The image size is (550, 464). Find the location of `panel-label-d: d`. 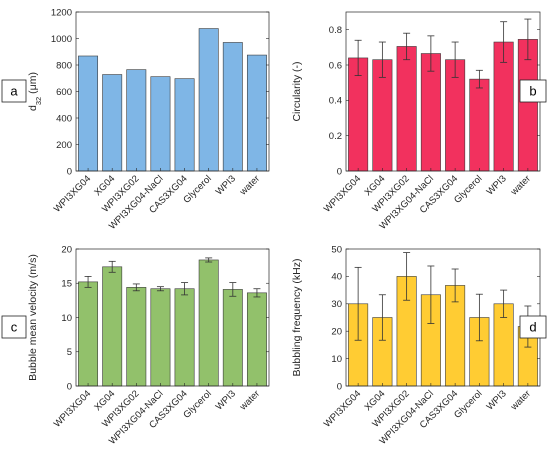

panel-label-d: d is located at coordinates (532, 327).